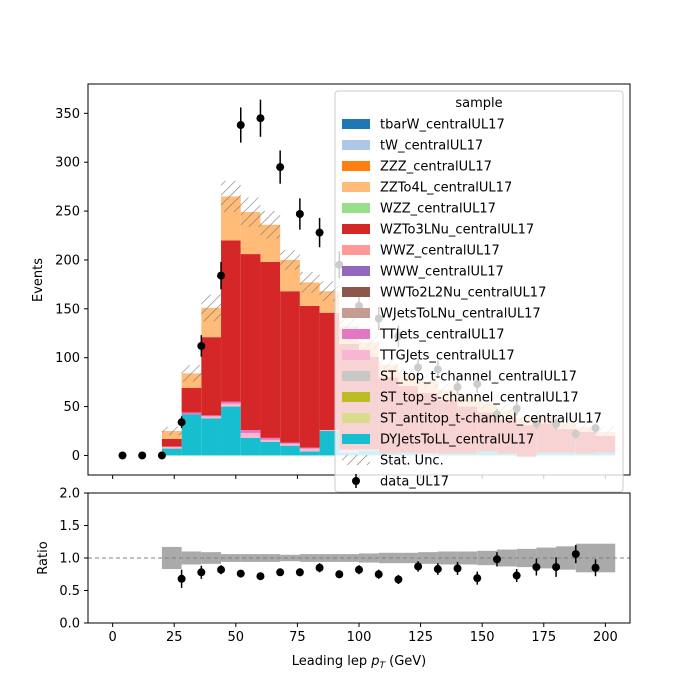 Image resolution: width=700 pixels, height=700 pixels. Describe the element at coordinates (414, 482) in the screenshot. I see `legend-label-data: data_UL17` at that location.